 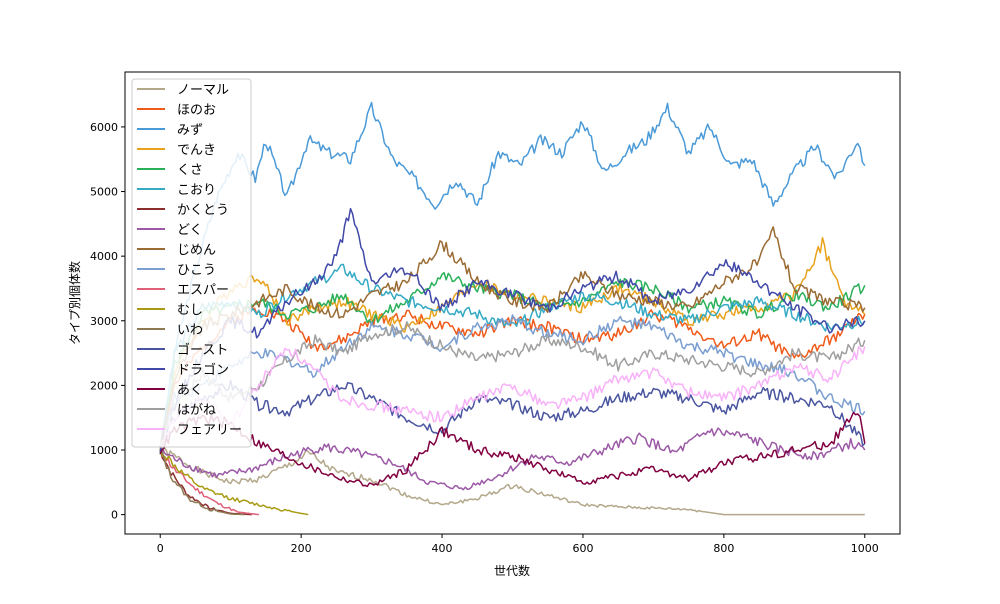 What do you see at coordinates (104, 127) in the screenshot?
I see `y-tick-label: 6000` at bounding box center [104, 127].